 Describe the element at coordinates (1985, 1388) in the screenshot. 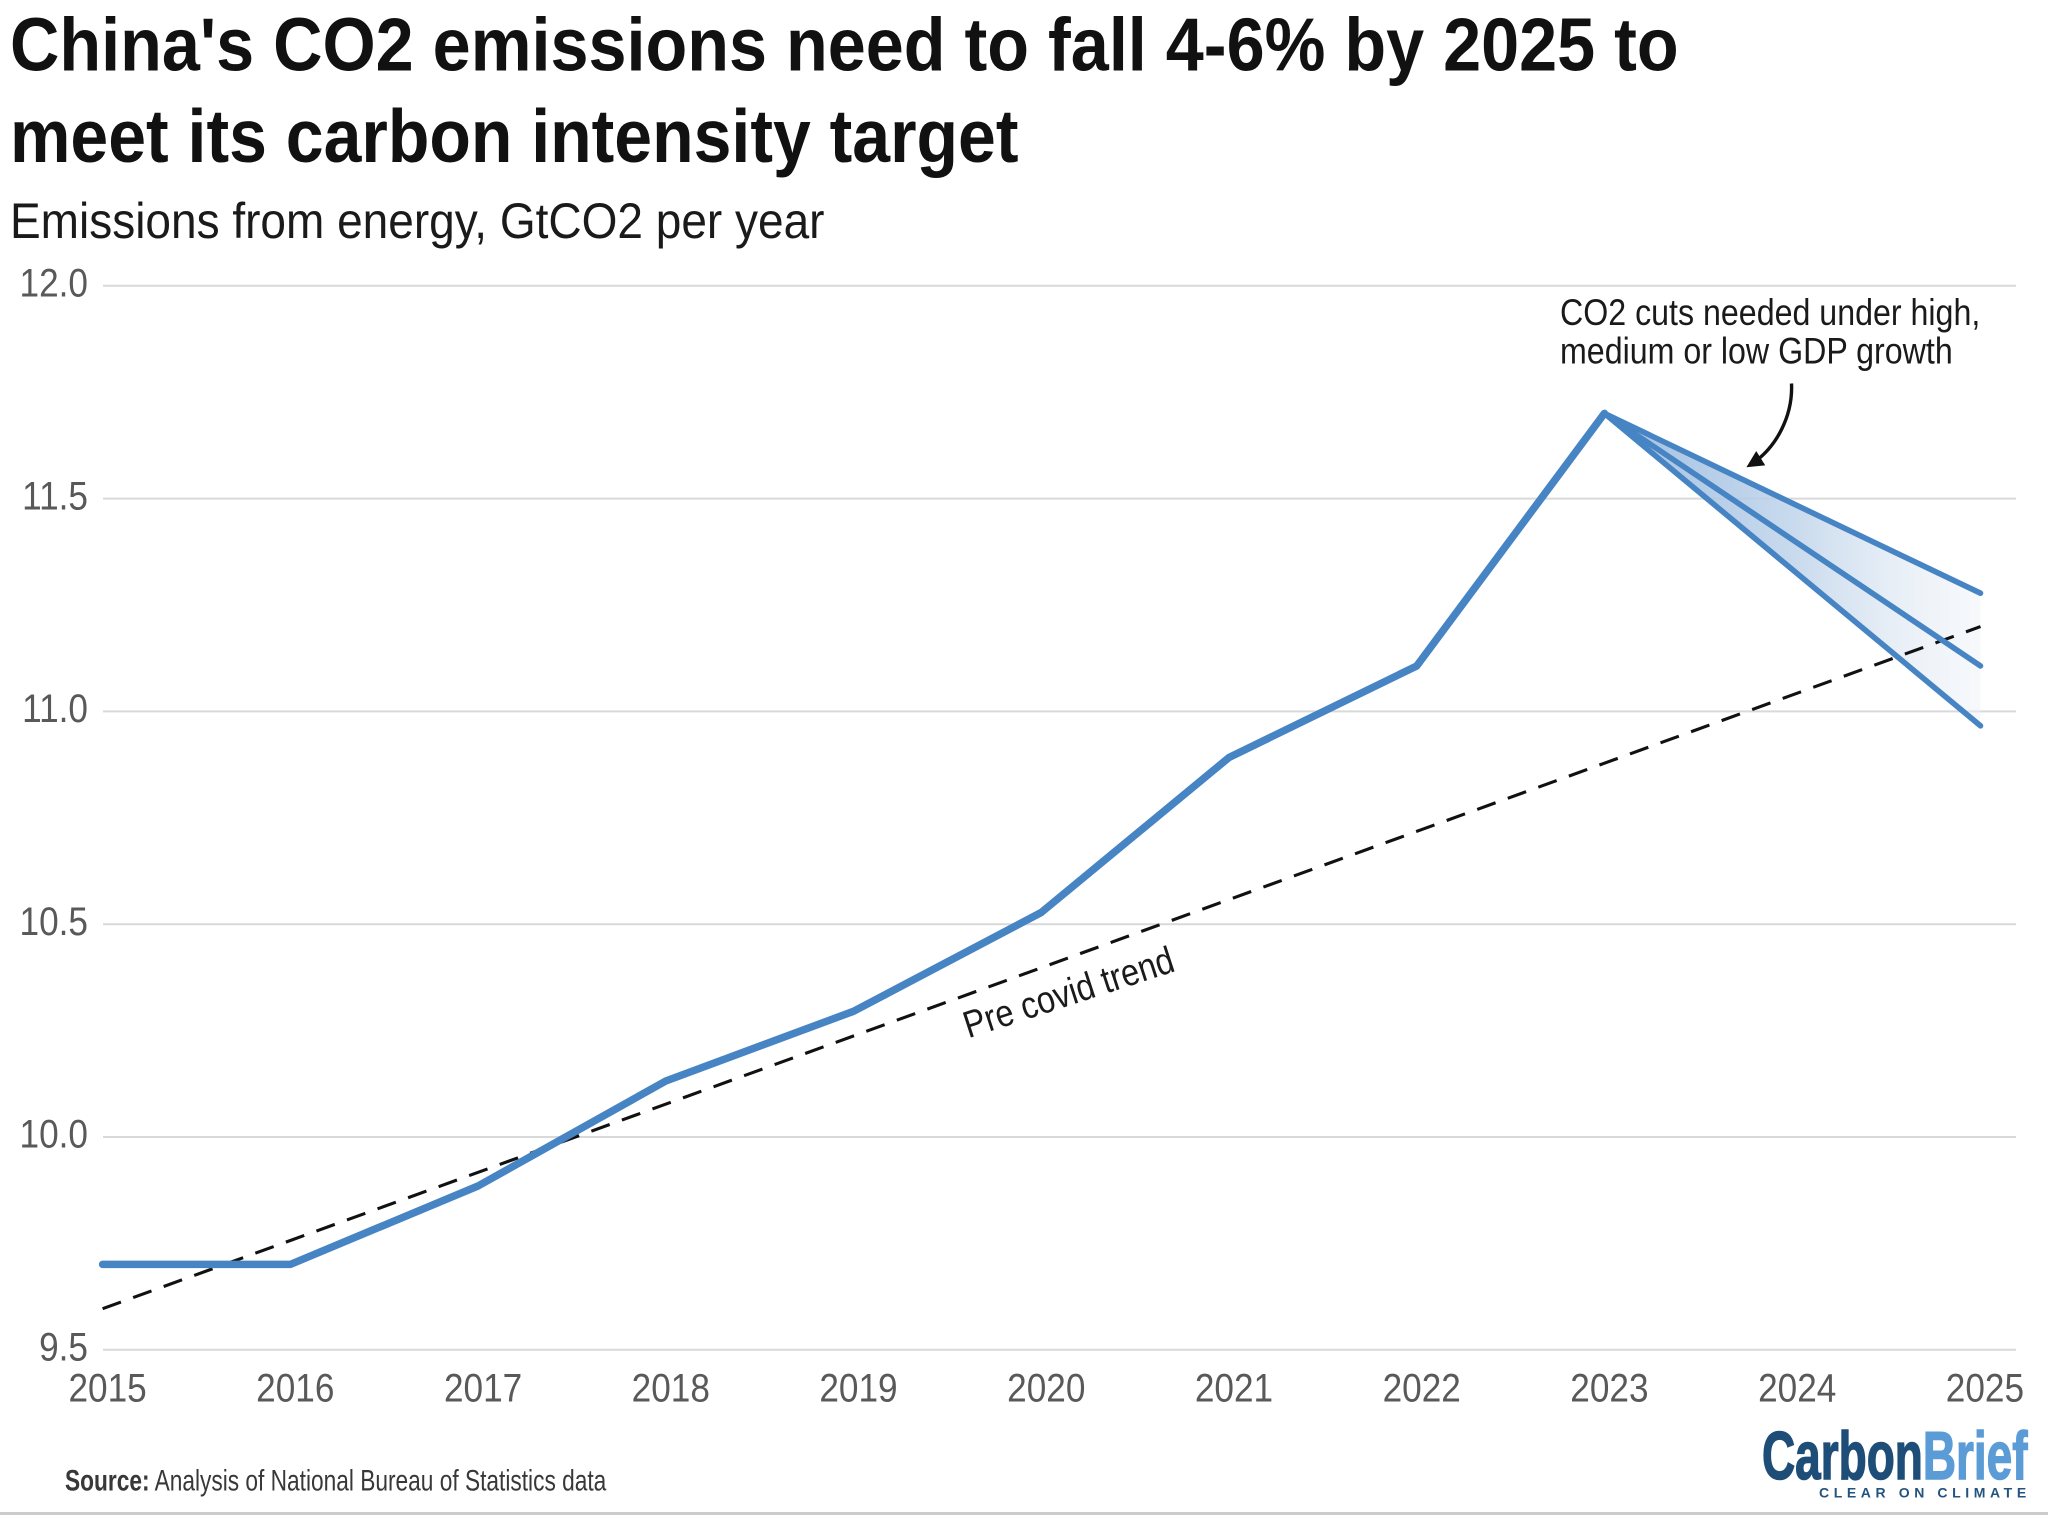

I see `svg-text: 2025` at that location.